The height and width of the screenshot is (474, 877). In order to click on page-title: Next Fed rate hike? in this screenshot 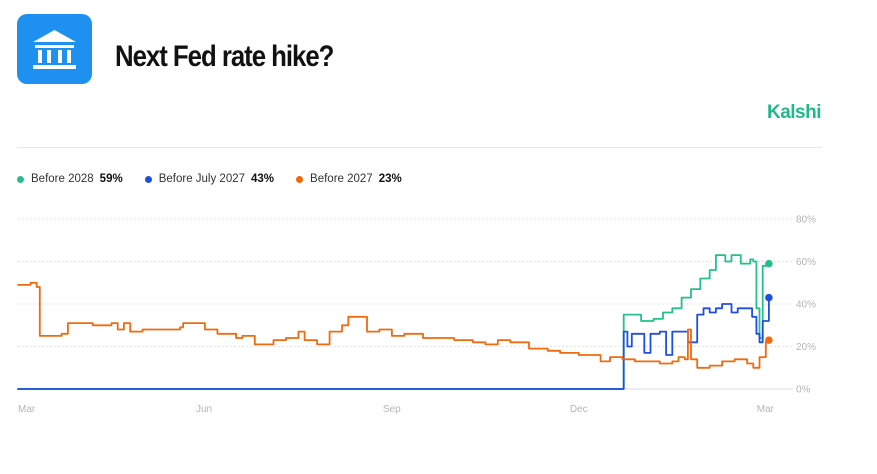, I will do `click(224, 56)`.